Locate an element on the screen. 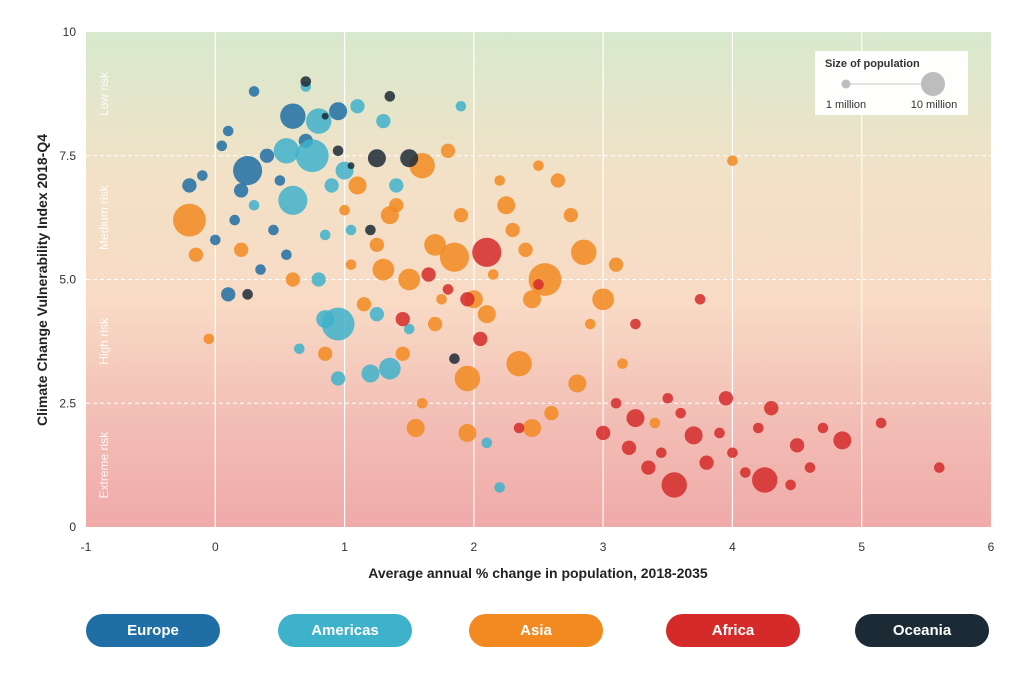 Image resolution: width=1033 pixels, height=674 pixels. y-tick-label: 2.5 is located at coordinates (67, 403).